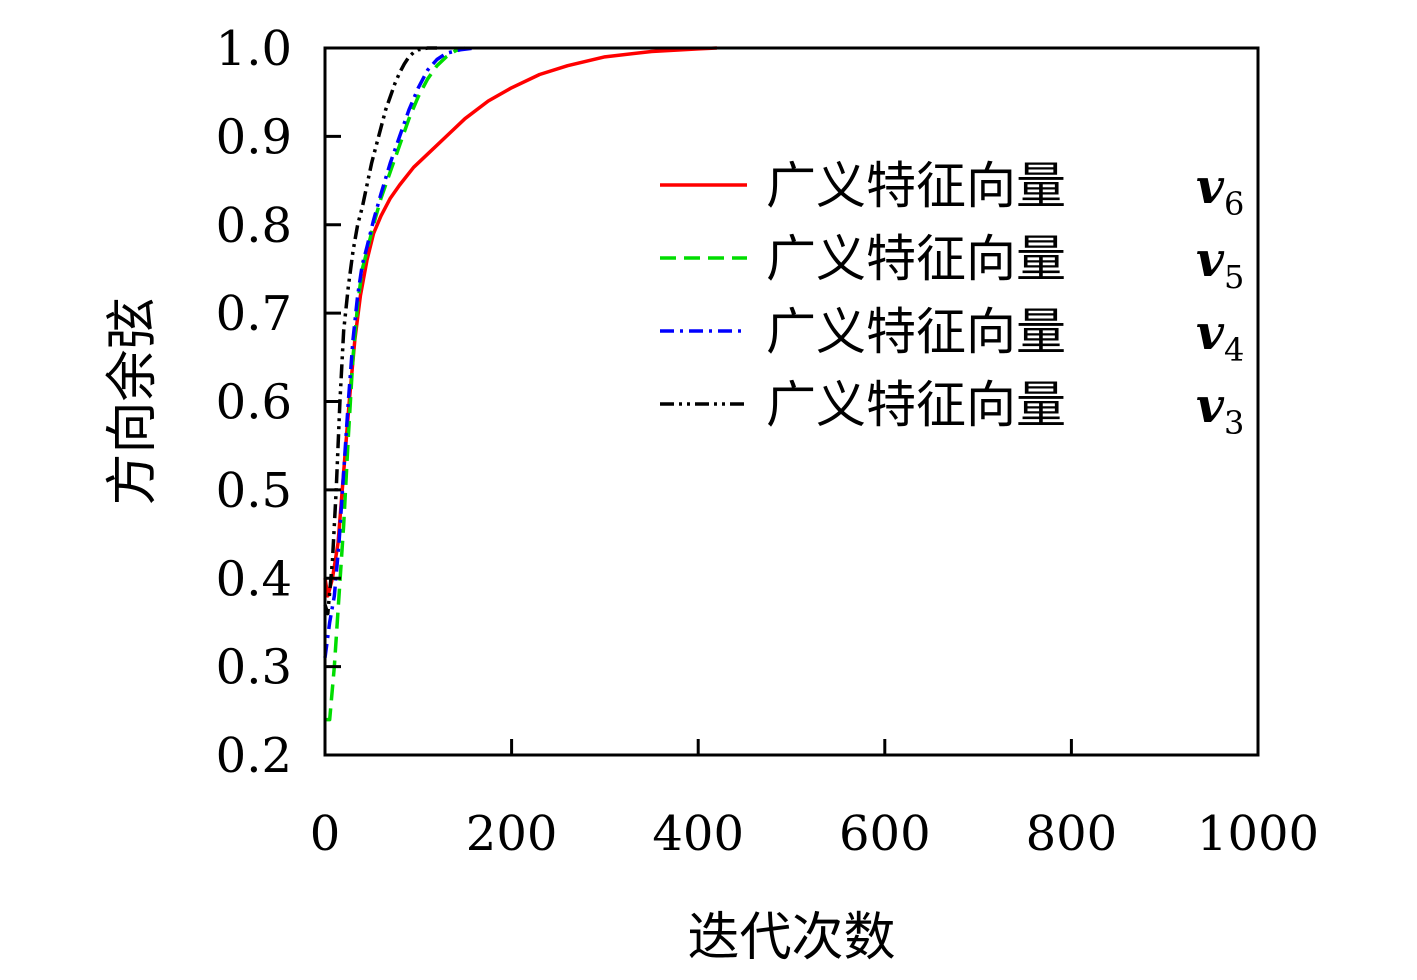 The width and height of the screenshot is (1417, 980). Describe the element at coordinates (1234, 423) in the screenshot. I see `legend-subscript: 3` at that location.